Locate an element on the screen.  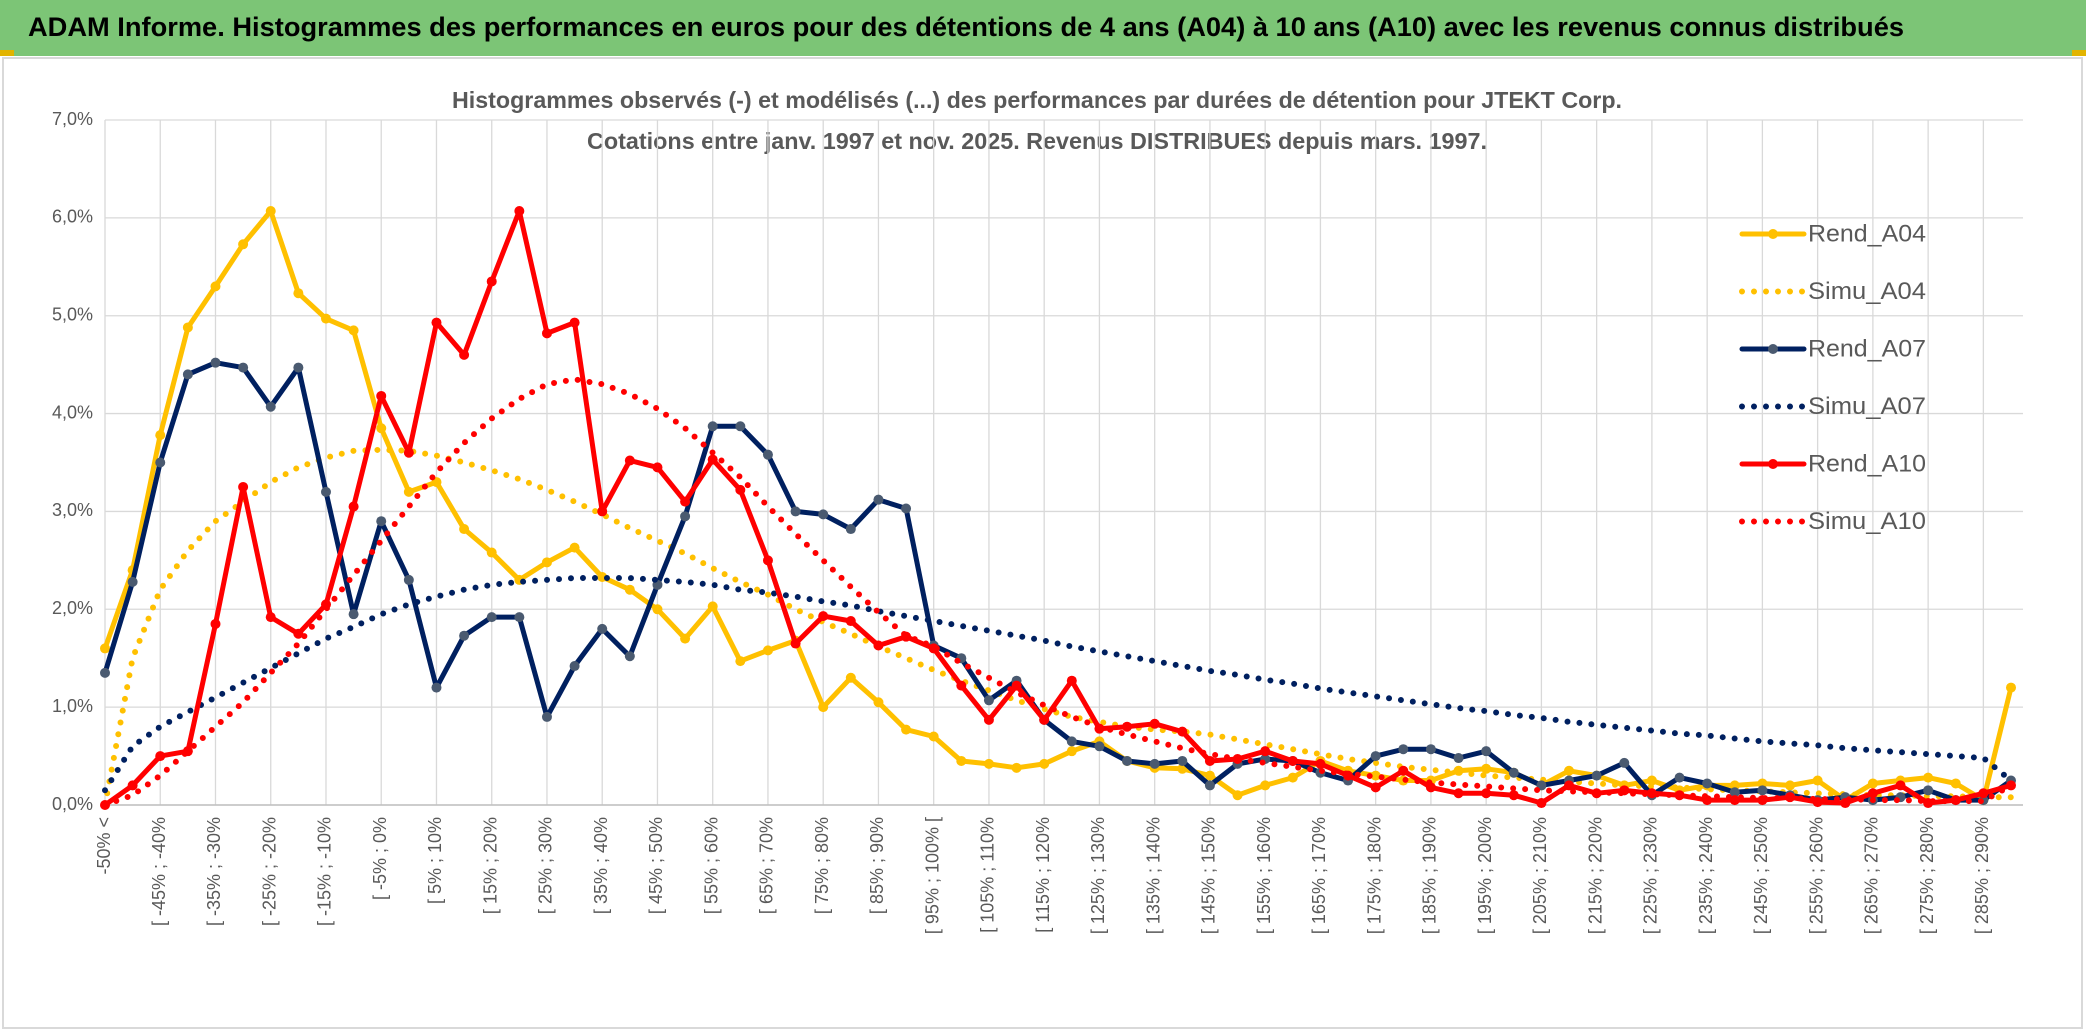
x-tick-label: [ 195% ; 200% is located at coordinates (1485, 875).